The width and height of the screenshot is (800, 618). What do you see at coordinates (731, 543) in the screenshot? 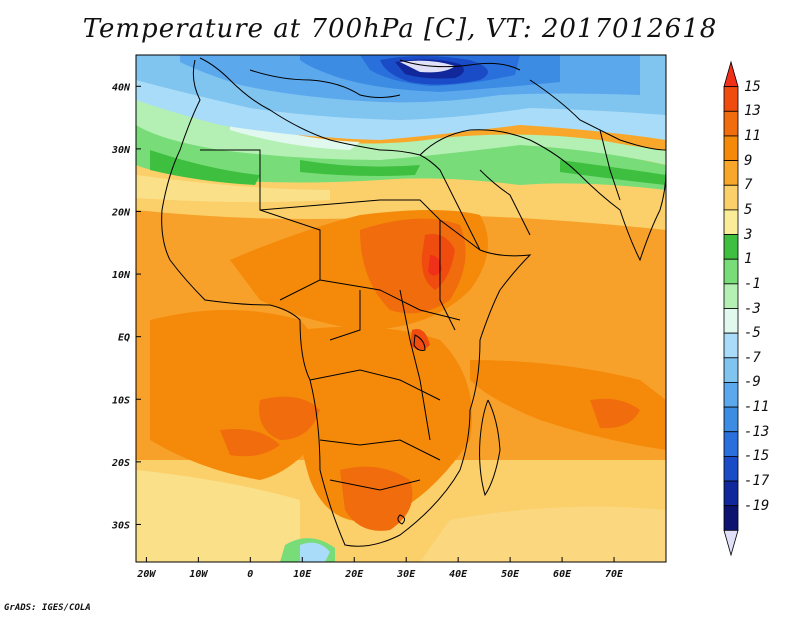
I see `colorbar-bottom-arrow` at bounding box center [731, 543].